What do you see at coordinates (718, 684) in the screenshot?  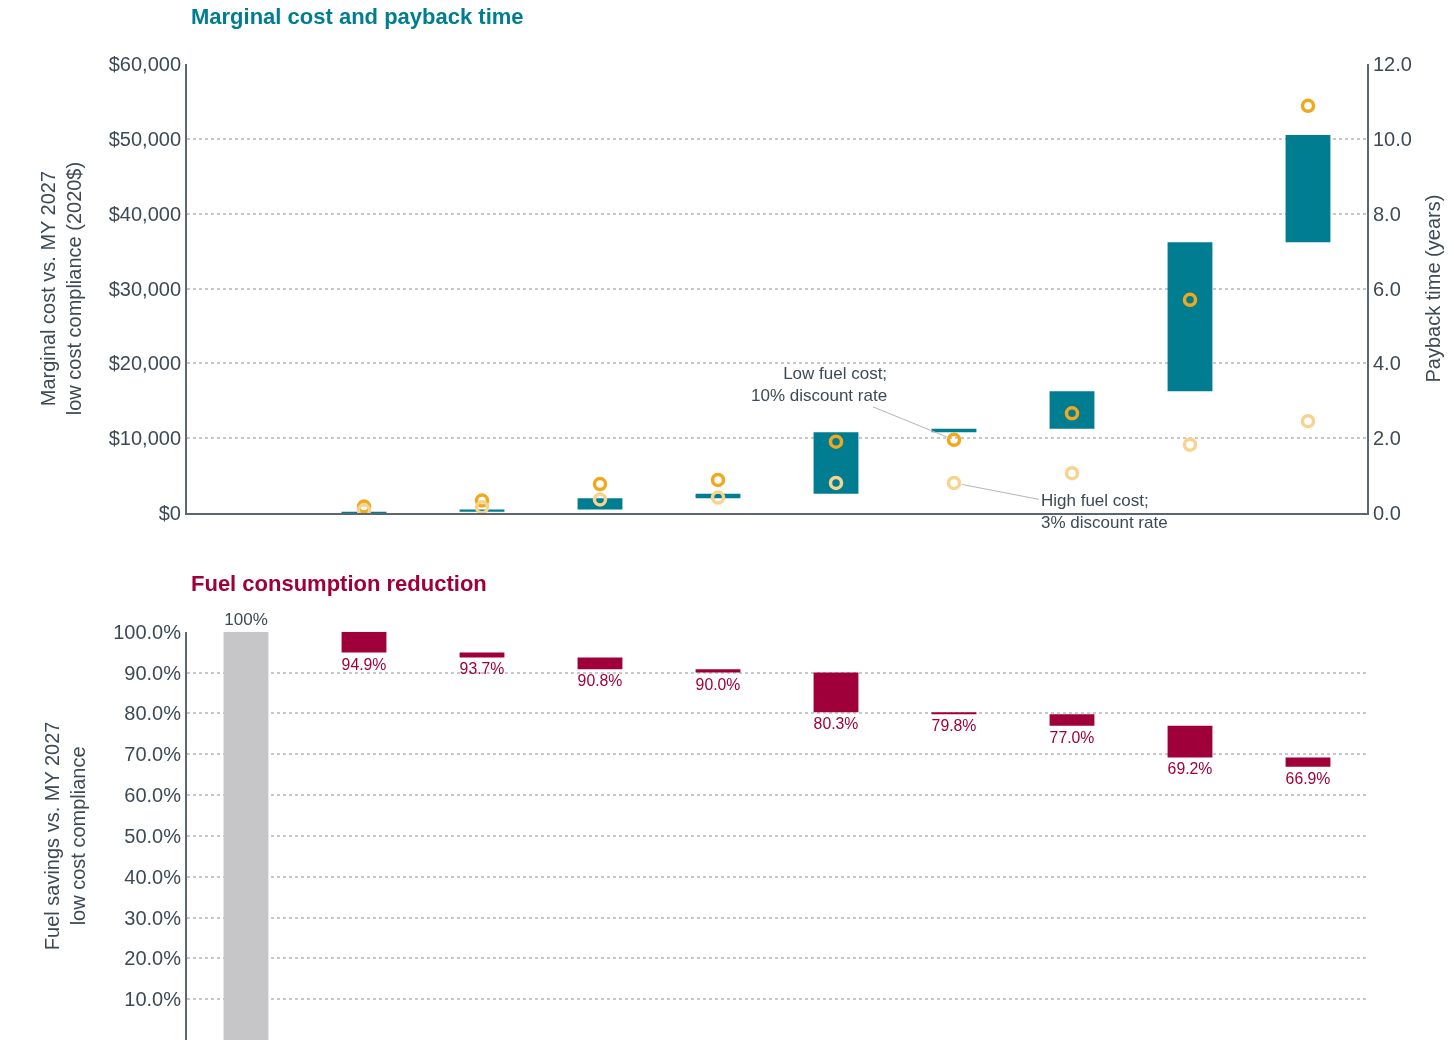 I see `data-label: 90.0%` at bounding box center [718, 684].